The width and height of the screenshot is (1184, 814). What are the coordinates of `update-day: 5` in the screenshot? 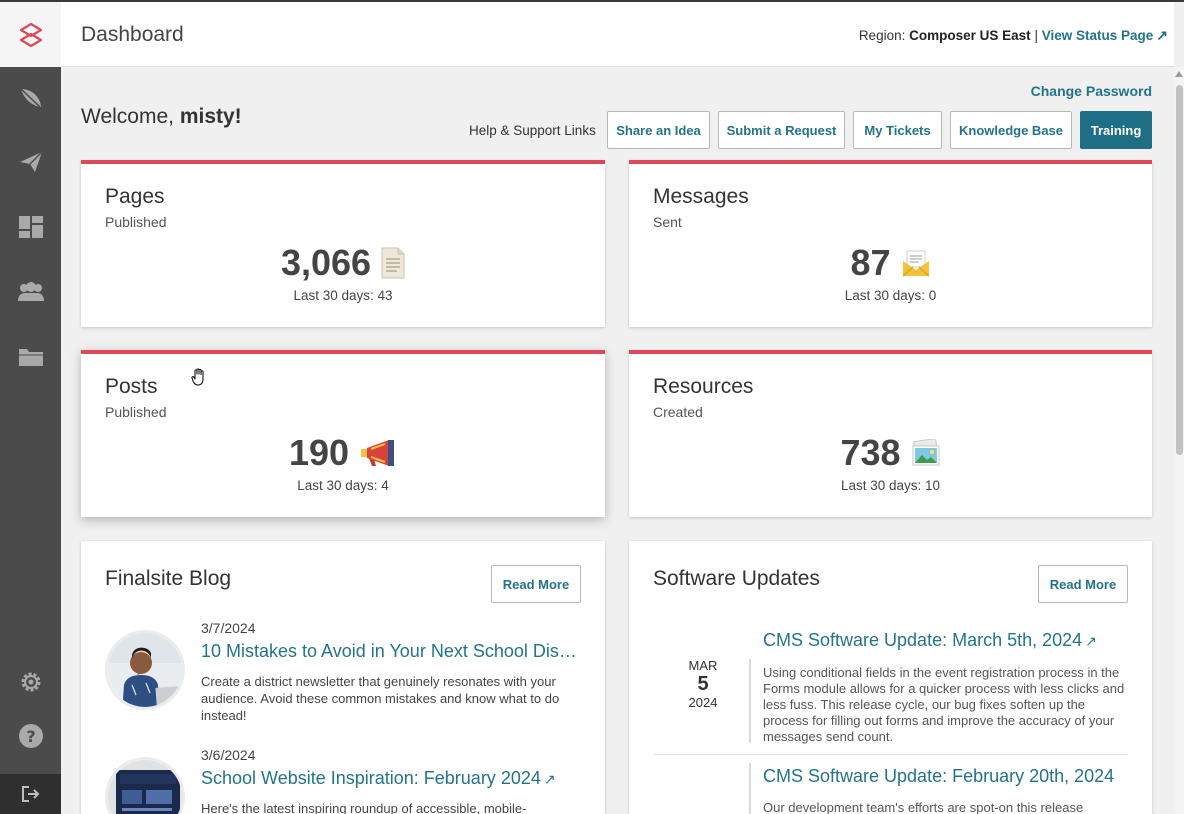 It's located at (703, 684).